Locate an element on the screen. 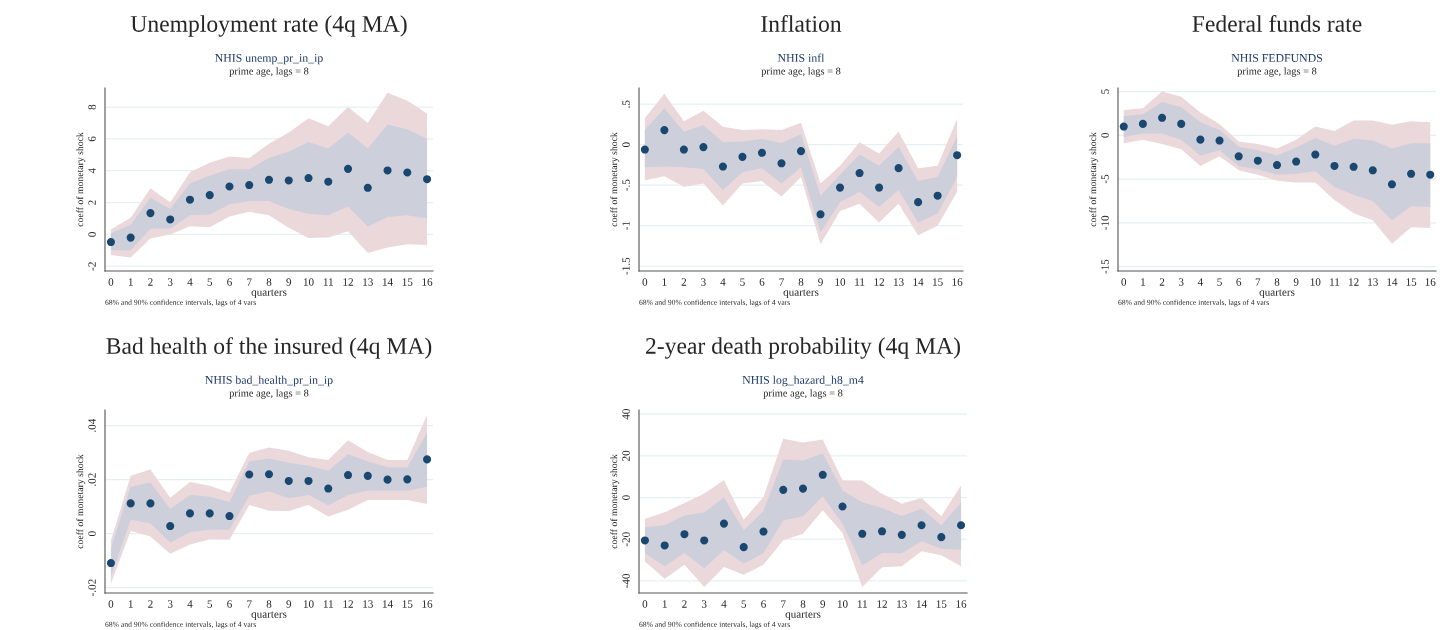  x-tick-label: 8 is located at coordinates (1277, 282).